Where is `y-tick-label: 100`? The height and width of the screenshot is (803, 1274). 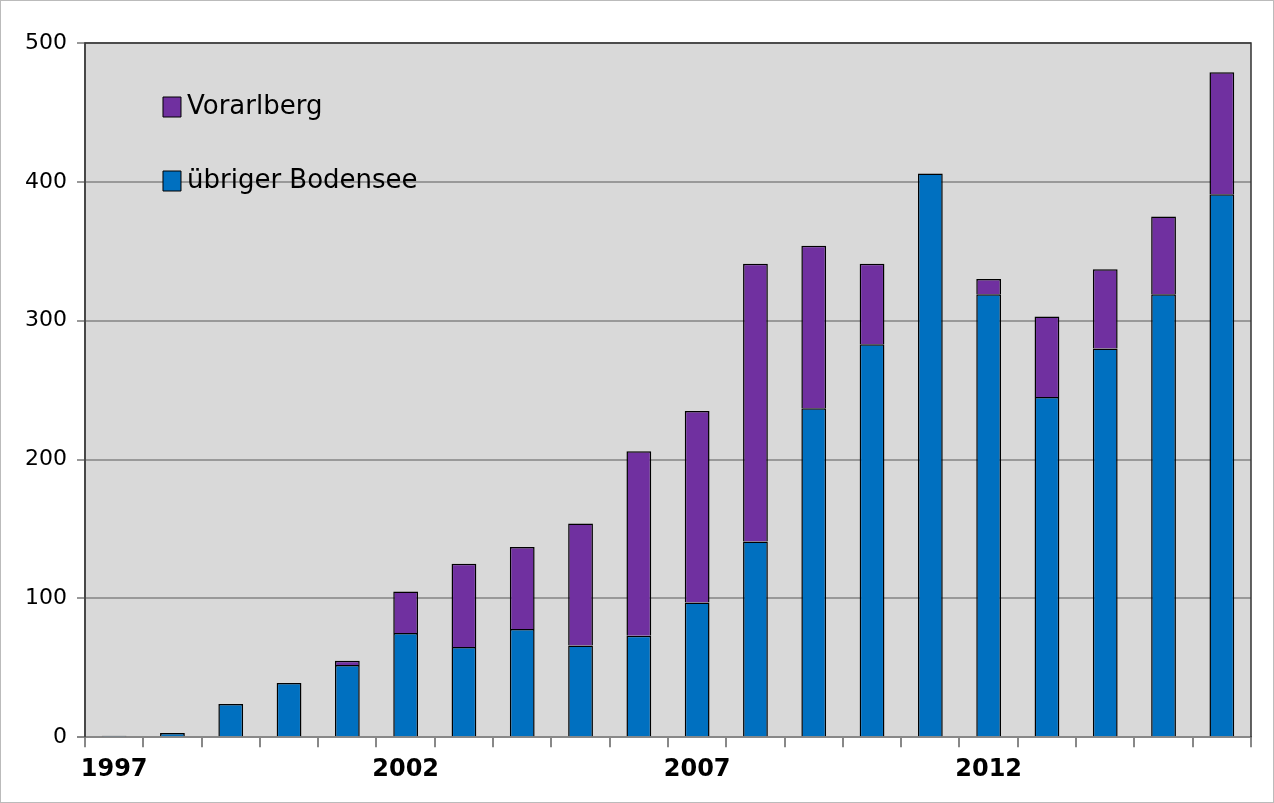
y-tick-label: 100 is located at coordinates (45, 597).